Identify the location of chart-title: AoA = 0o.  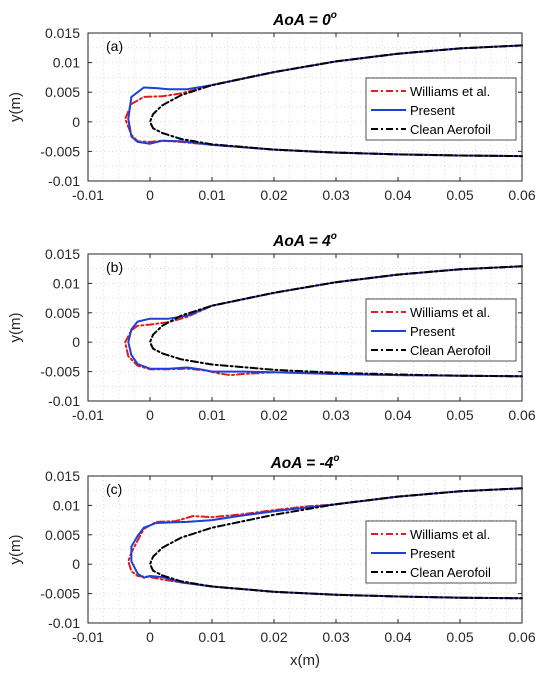
(304, 19).